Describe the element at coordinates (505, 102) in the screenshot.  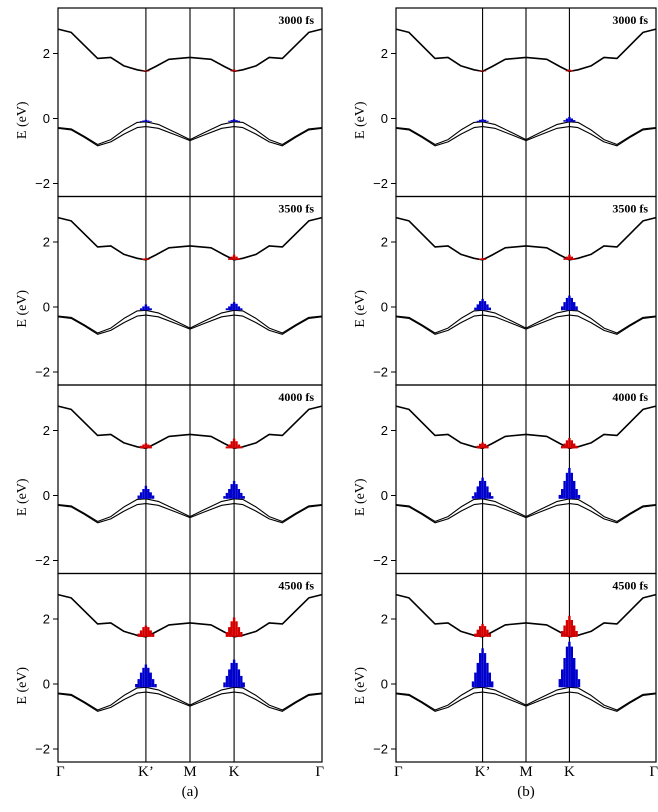
I see `panel: −2 0 2 E (eV) 3000 fs` at that location.